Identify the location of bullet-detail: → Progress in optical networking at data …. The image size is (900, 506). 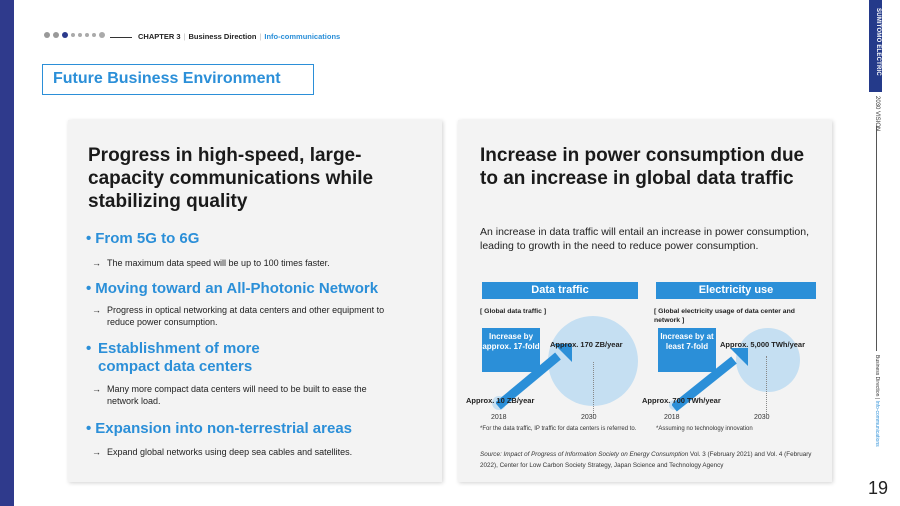
(238, 316).